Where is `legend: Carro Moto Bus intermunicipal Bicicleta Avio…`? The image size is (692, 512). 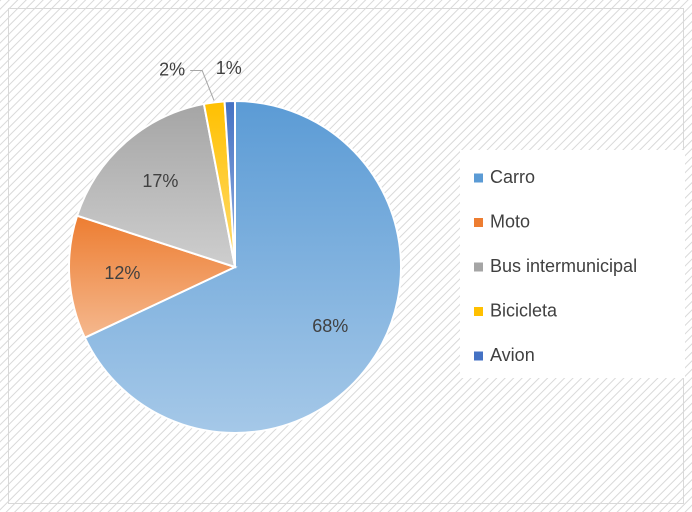 legend: Carro Moto Bus intermunicipal Bicicleta Avio… is located at coordinates (555, 266).